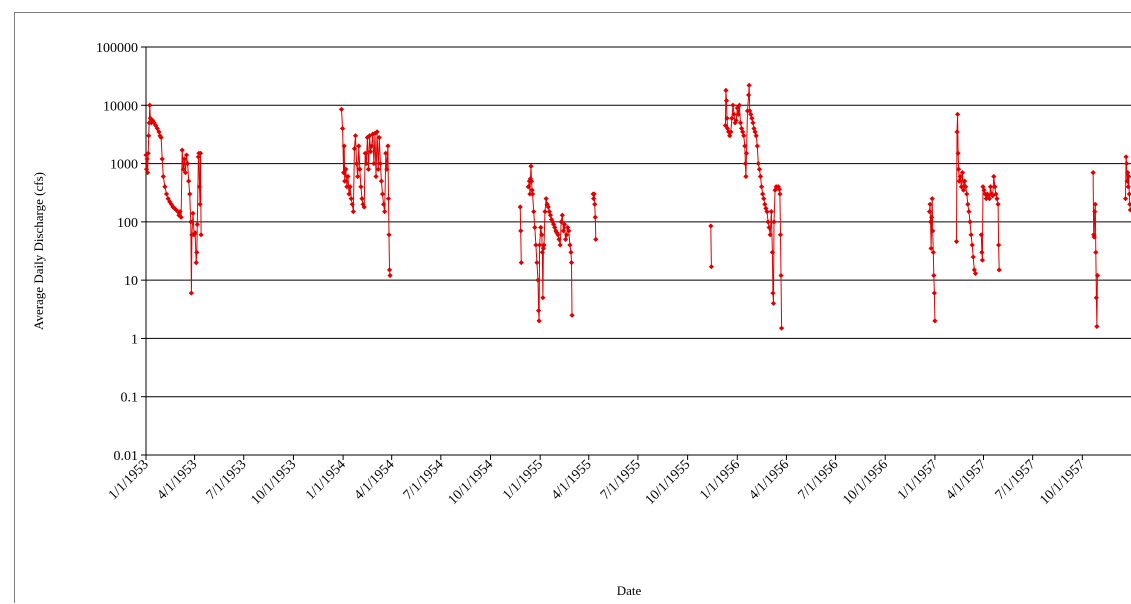 The height and width of the screenshot is (604, 1131). What do you see at coordinates (918, 480) in the screenshot?
I see `x-tick-label: 1/1/1957` at bounding box center [918, 480].